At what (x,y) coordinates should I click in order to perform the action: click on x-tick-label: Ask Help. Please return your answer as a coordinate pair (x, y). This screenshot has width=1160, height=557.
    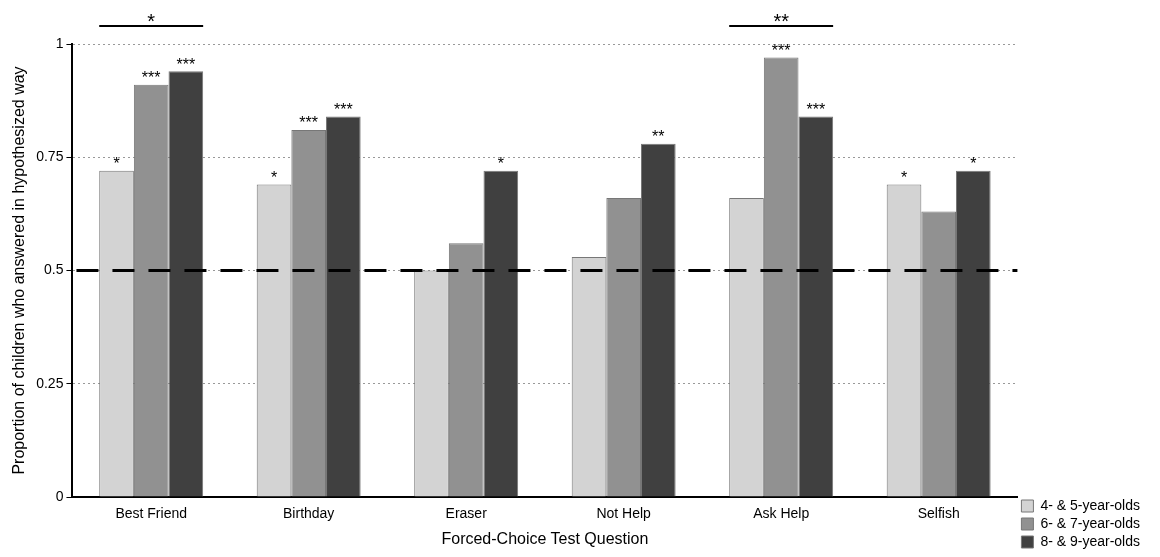
    Looking at the image, I should click on (781, 513).